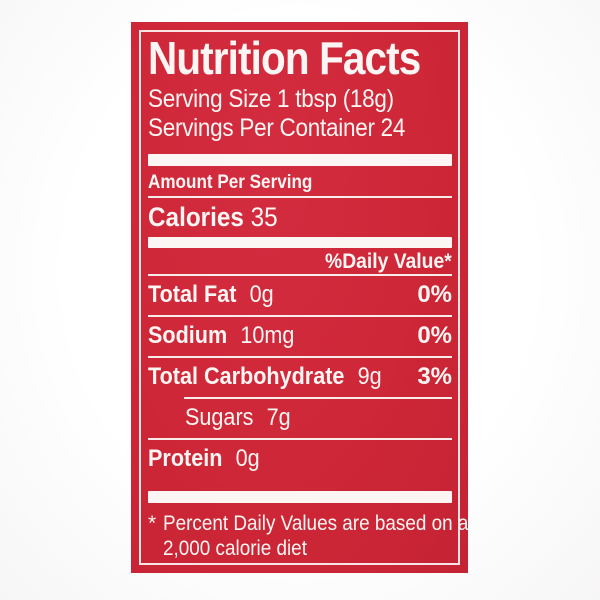 This screenshot has width=600, height=600. I want to click on nutrient-amount: 10mg, so click(267, 335).